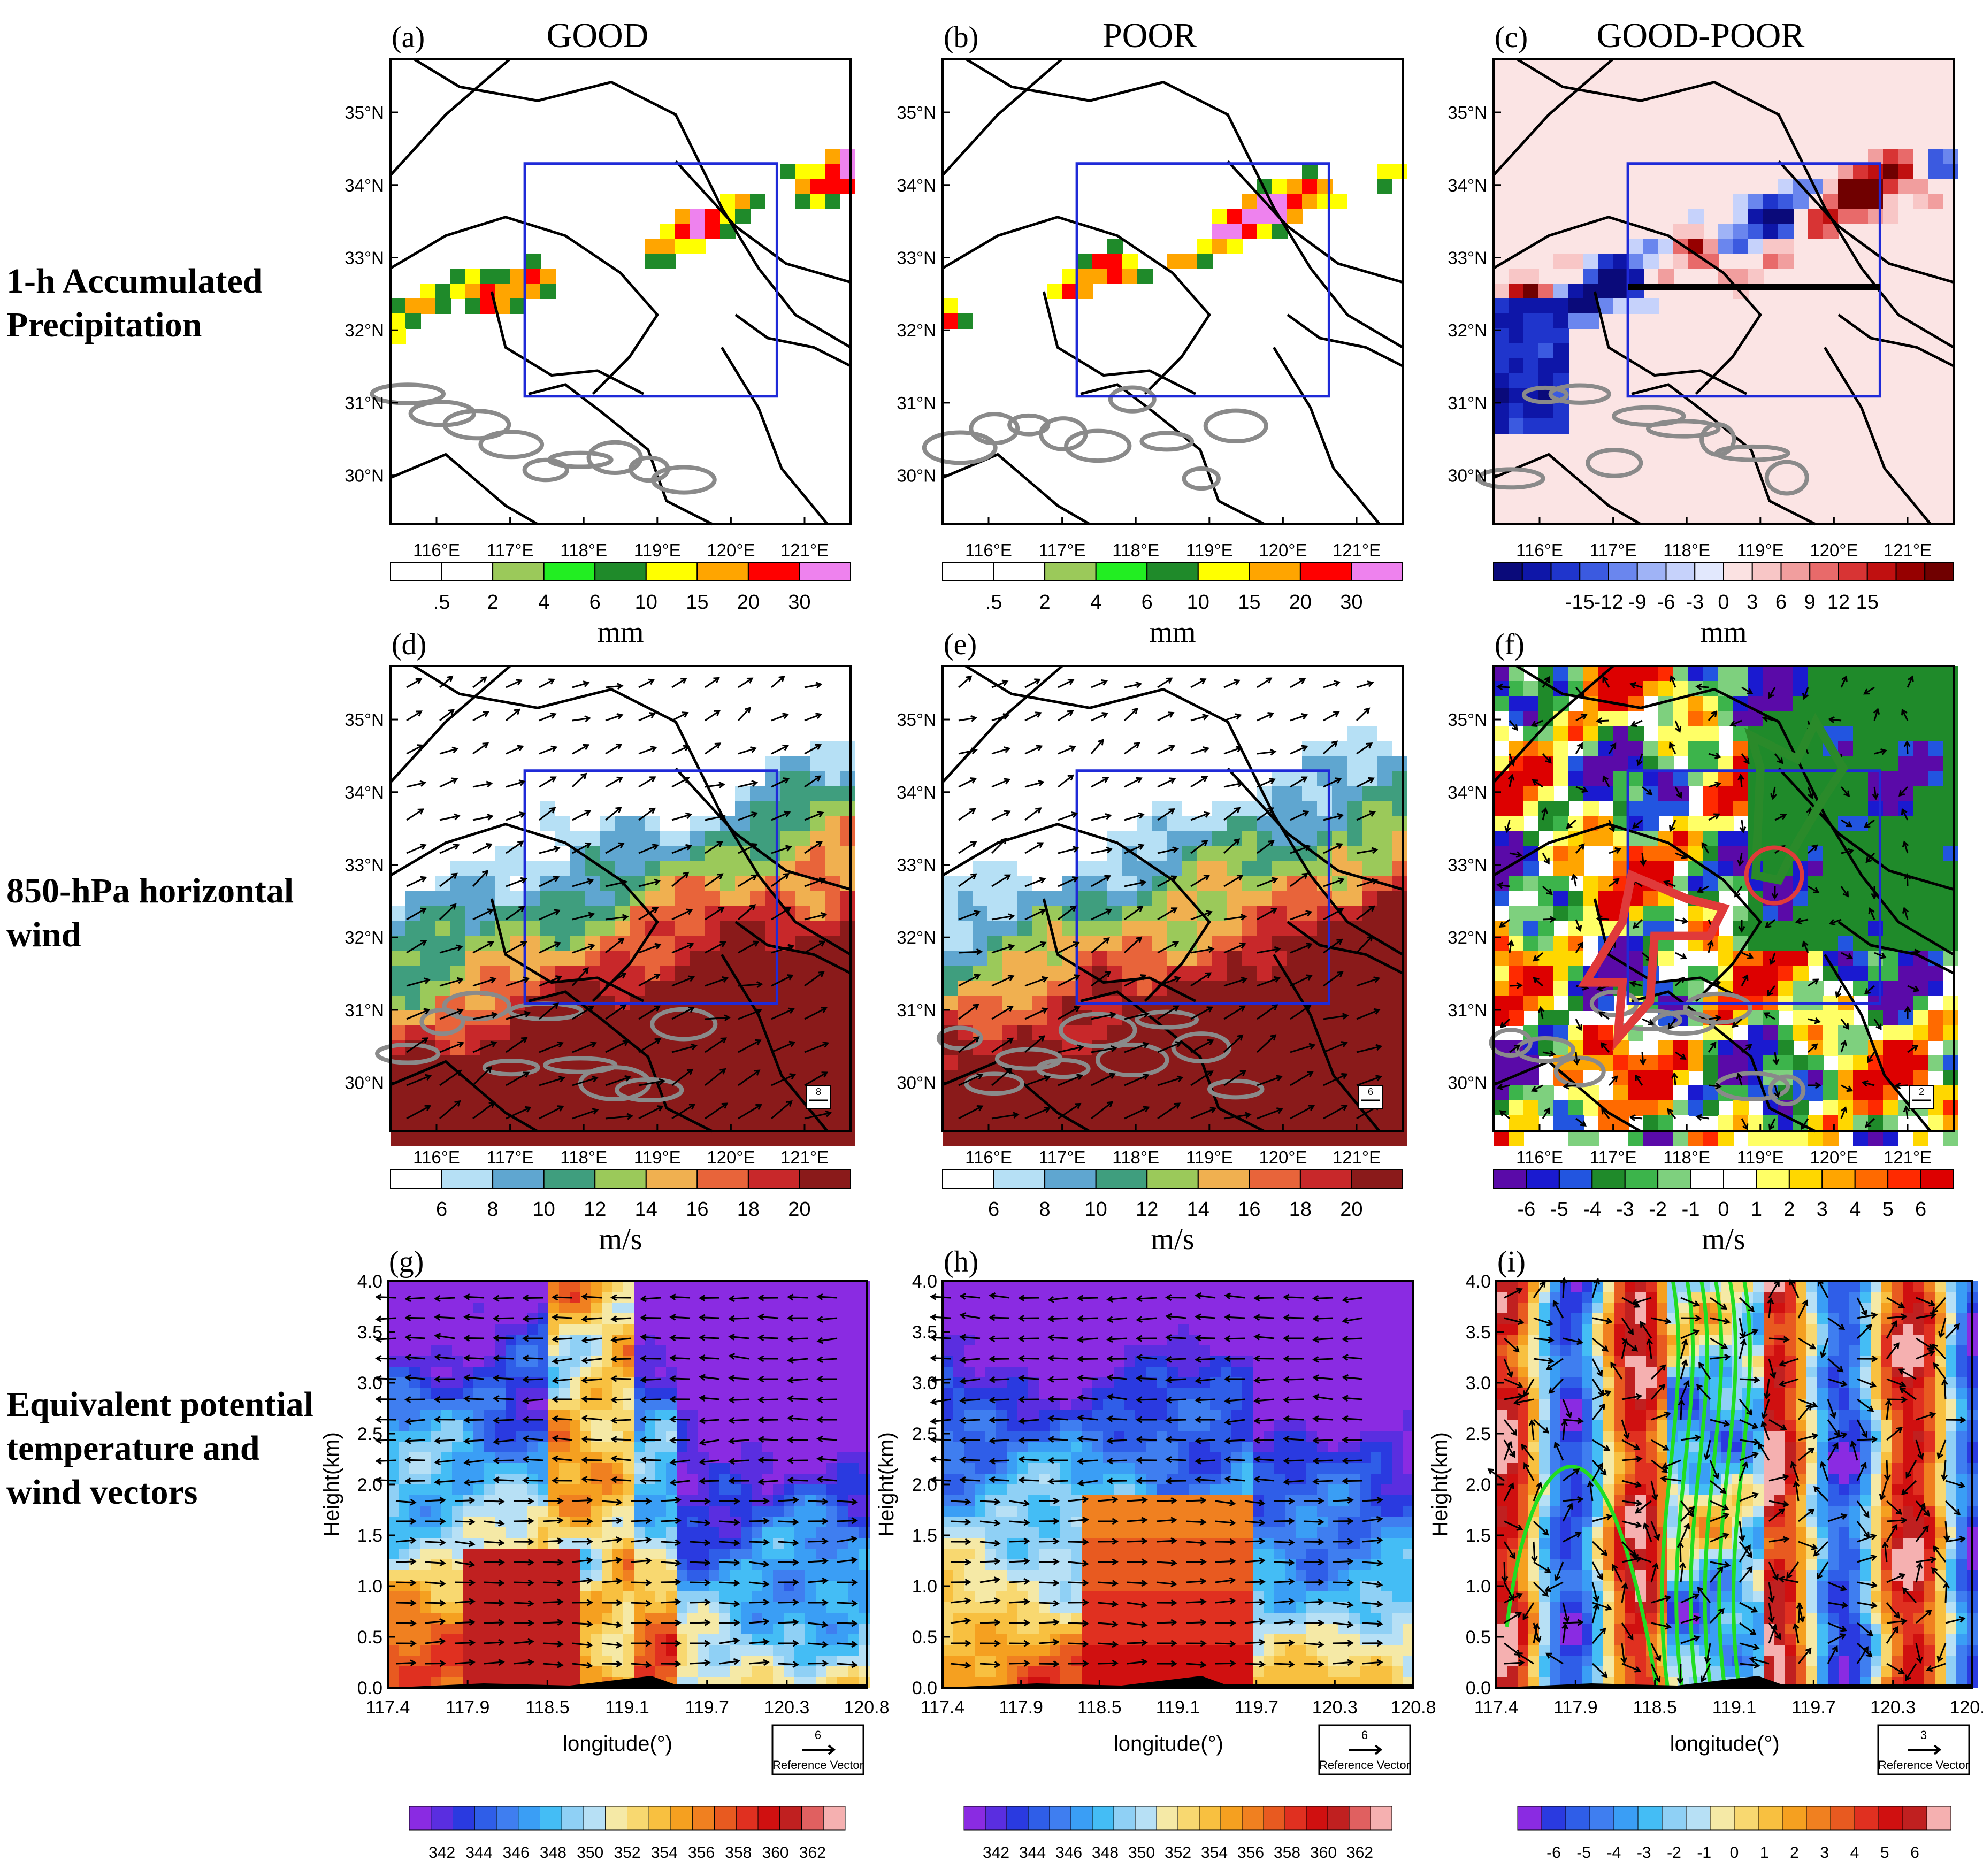  Describe the element at coordinates (1202, 478) in the screenshot. I see `terrain-contour` at that location.